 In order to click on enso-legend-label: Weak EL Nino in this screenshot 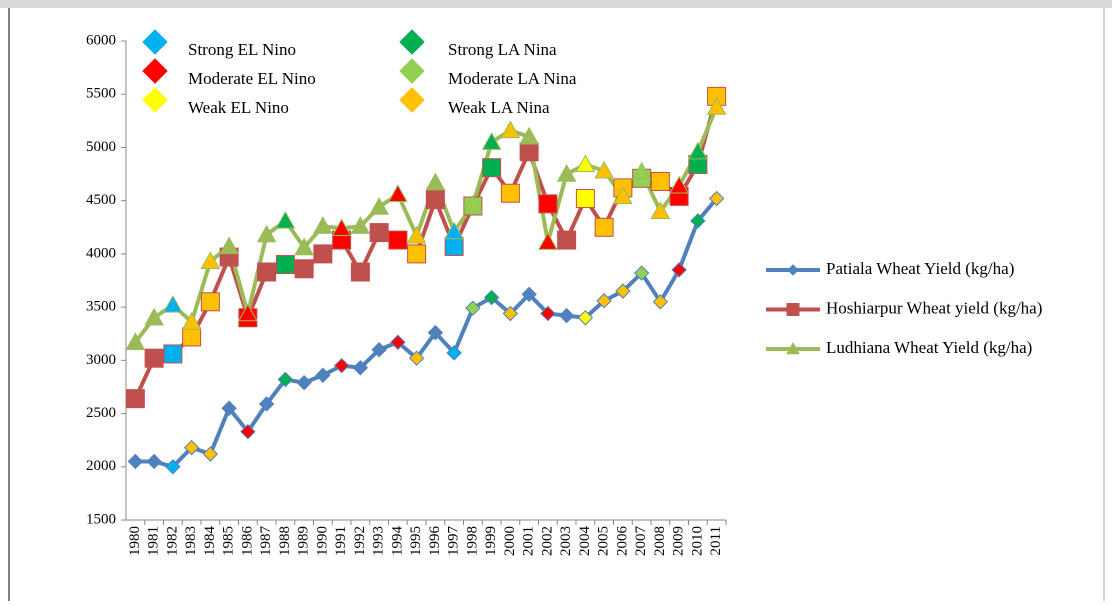, I will do `click(238, 107)`.